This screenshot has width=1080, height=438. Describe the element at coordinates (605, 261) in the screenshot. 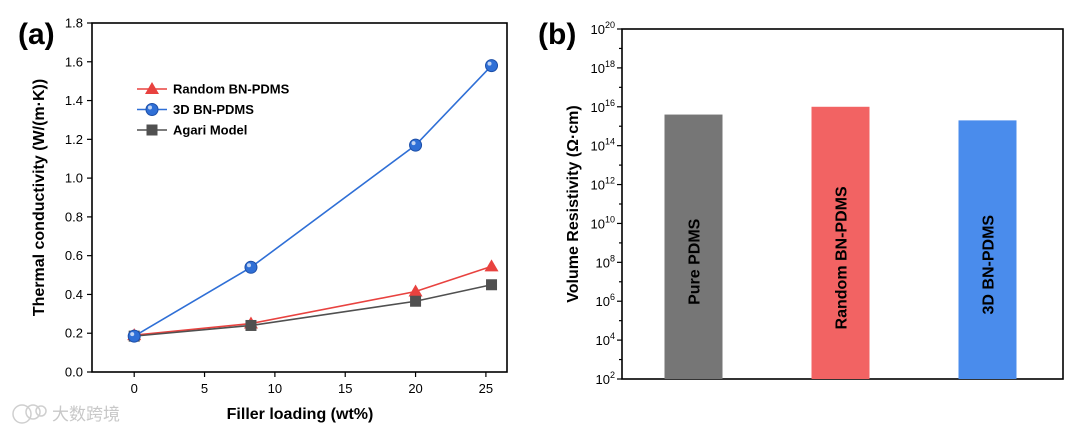

I see `panel-b-y-tick-label: 10⁸` at that location.